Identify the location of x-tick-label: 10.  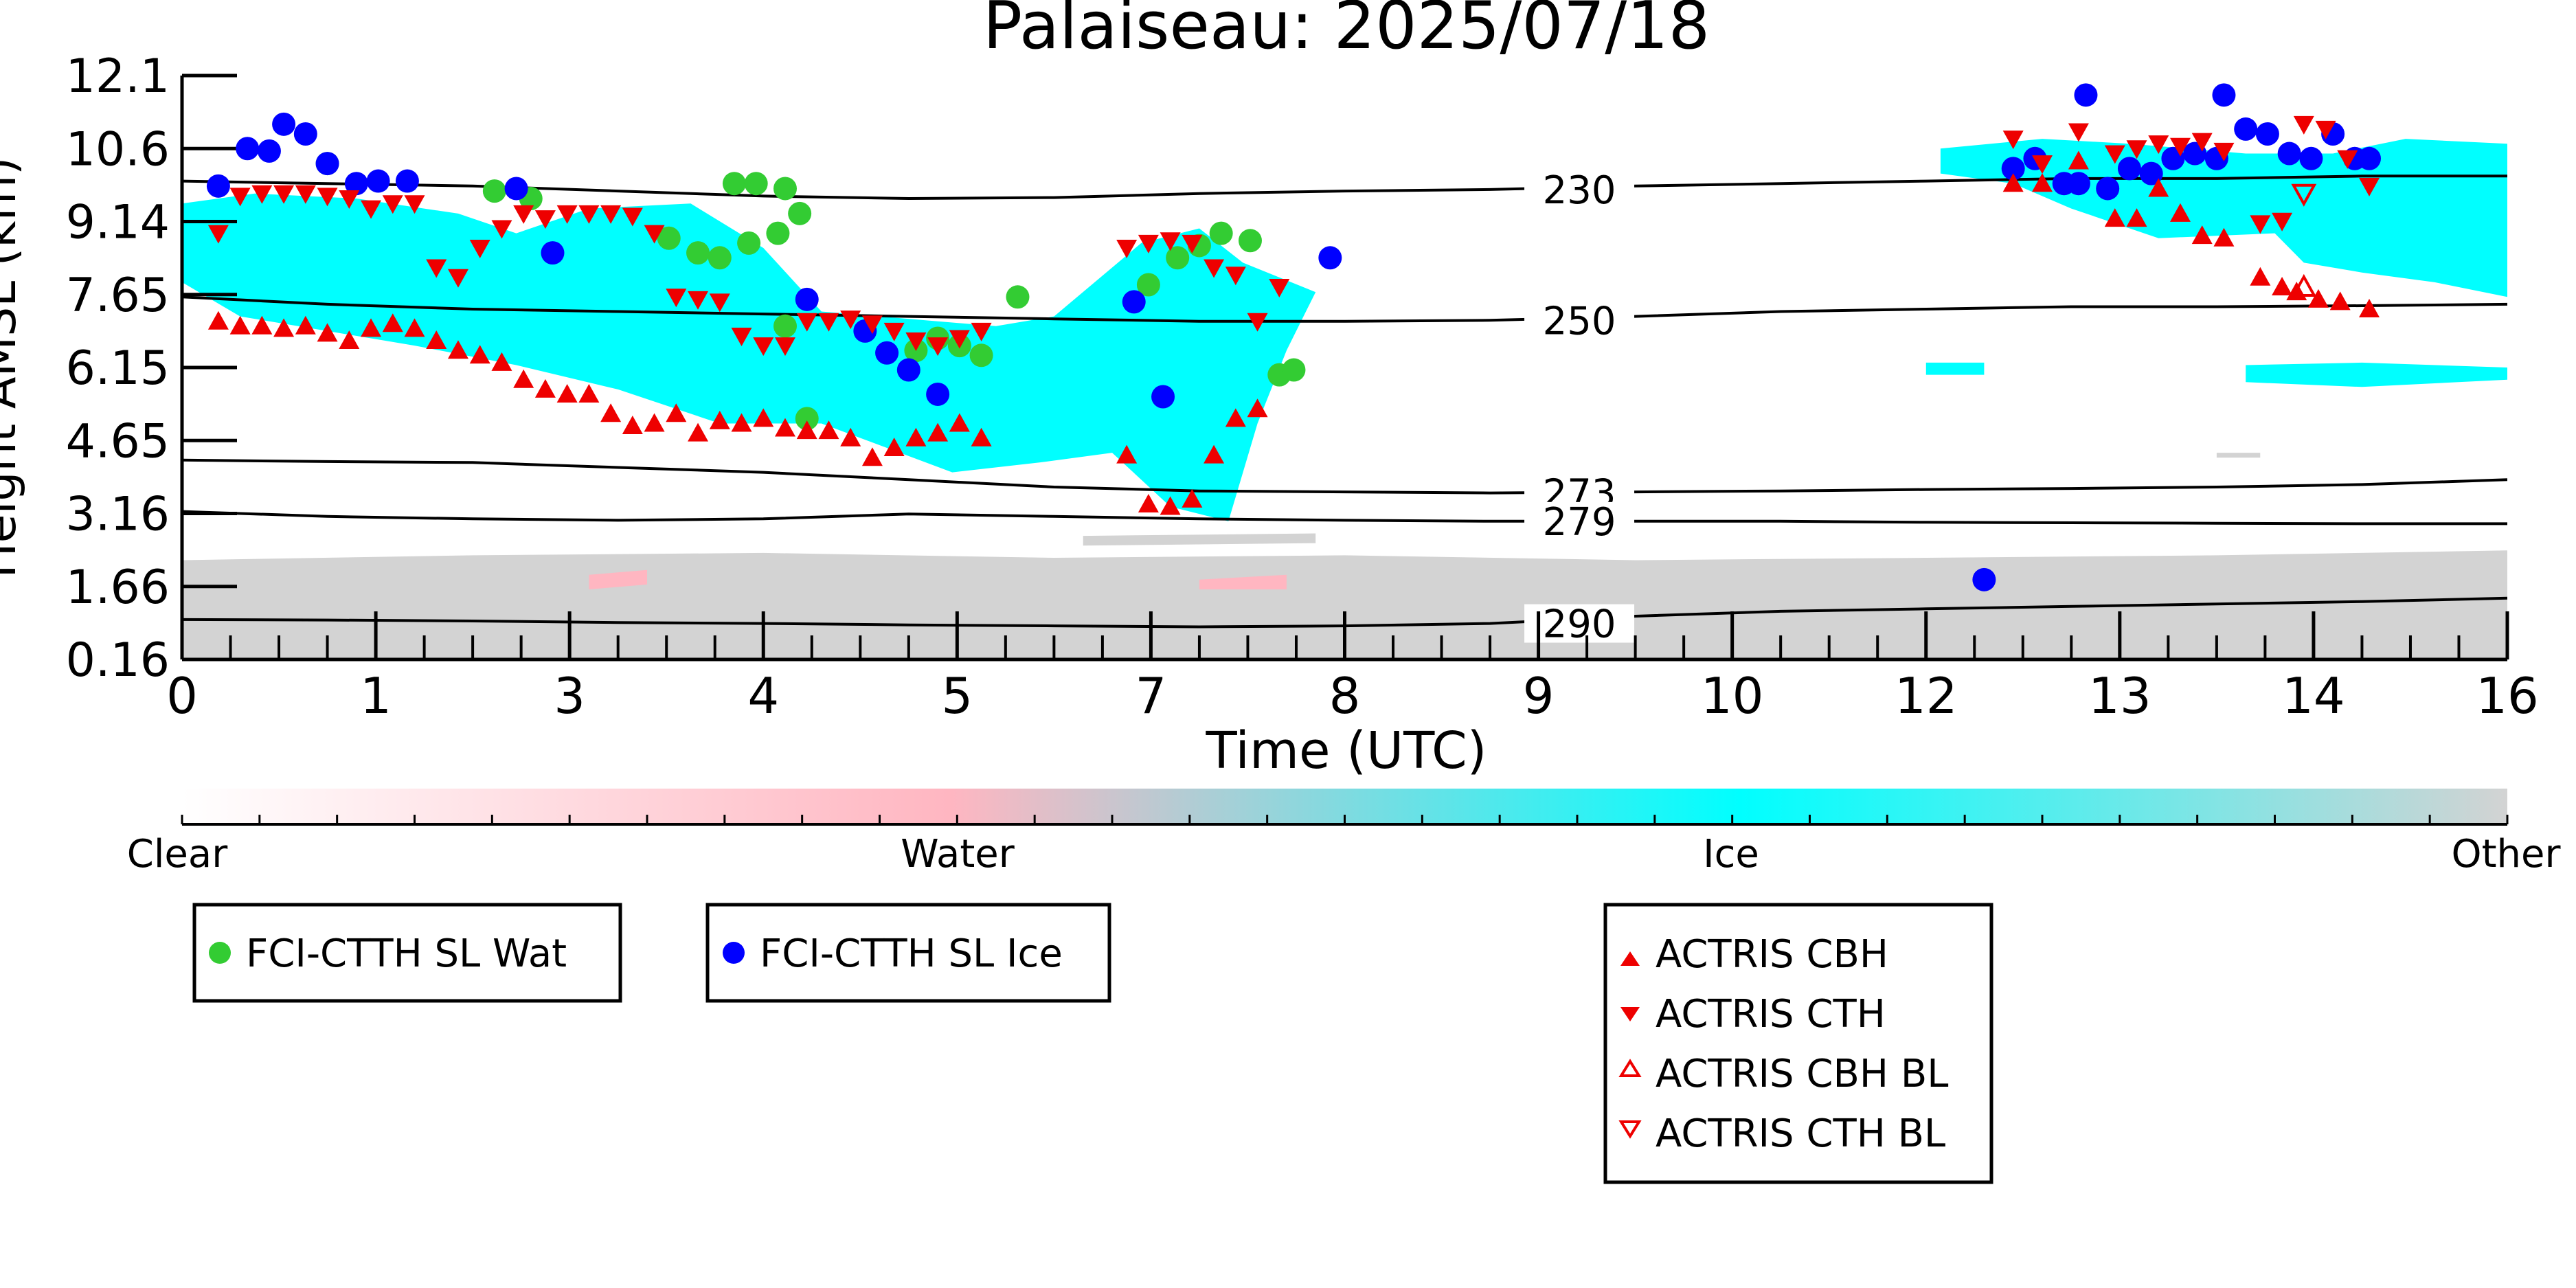
(1732, 696).